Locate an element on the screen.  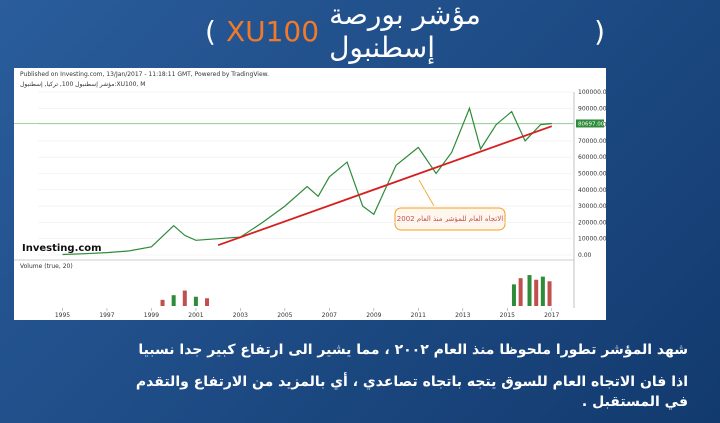
x-tick-label: 1997 is located at coordinates (106, 315).